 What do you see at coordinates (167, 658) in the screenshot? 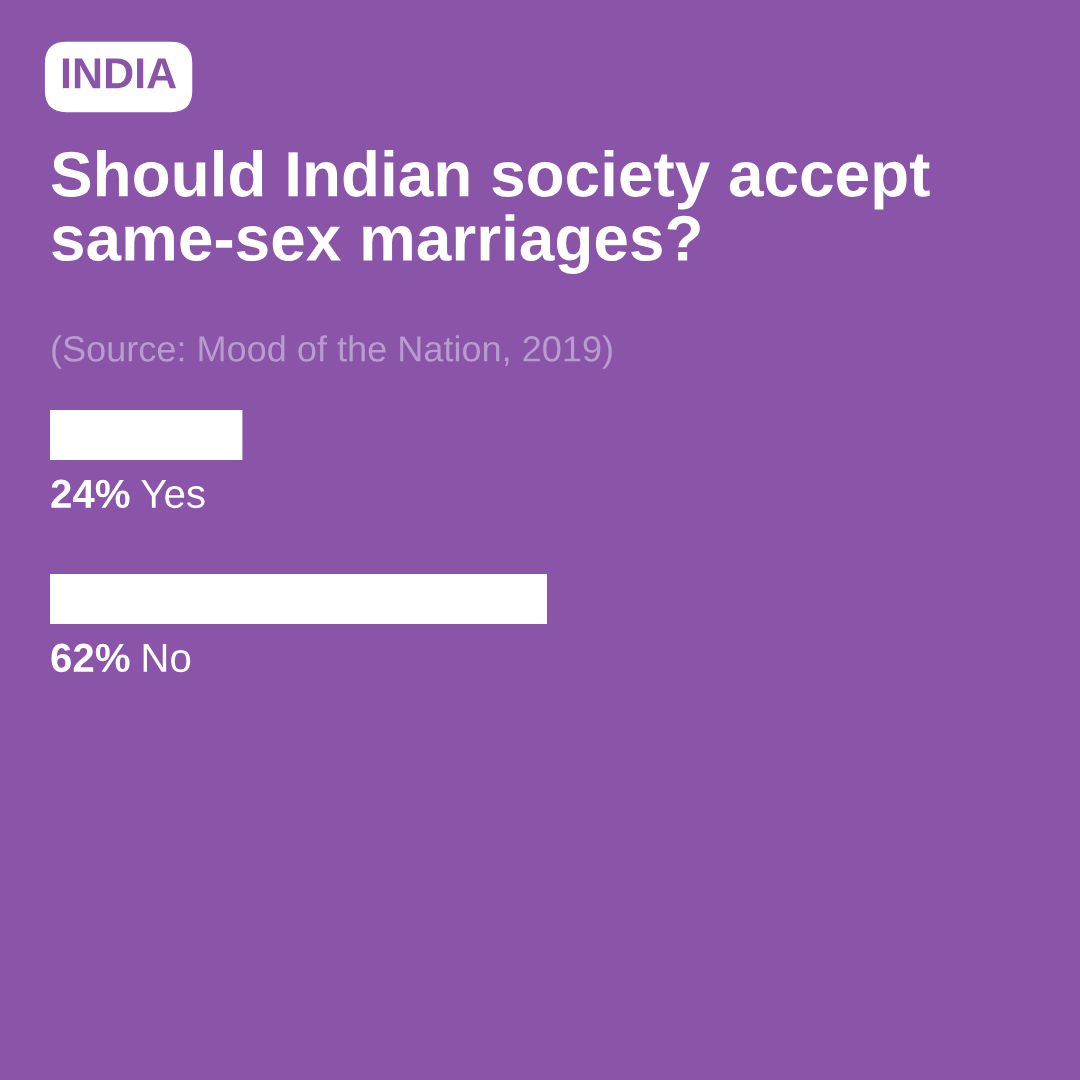
I see `y-tick-label: No` at bounding box center [167, 658].